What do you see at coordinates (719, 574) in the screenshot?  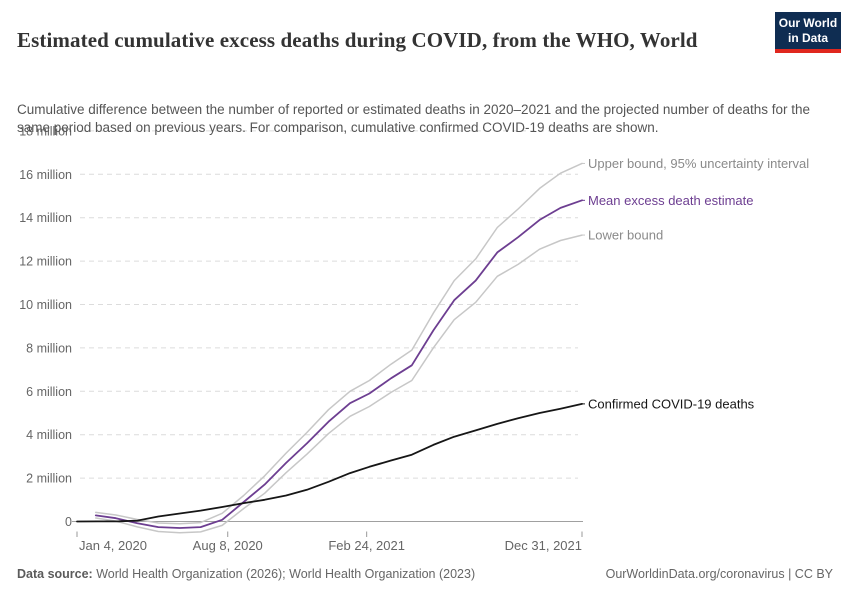 I see `credit-link: OurWorldinData.org/coronavirus | CC BY` at bounding box center [719, 574].